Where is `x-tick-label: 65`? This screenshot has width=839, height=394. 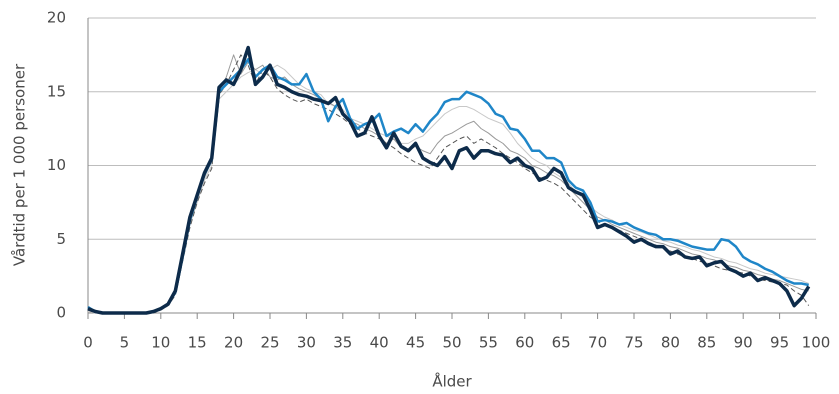 x-tick-label: 65 is located at coordinates (561, 343).